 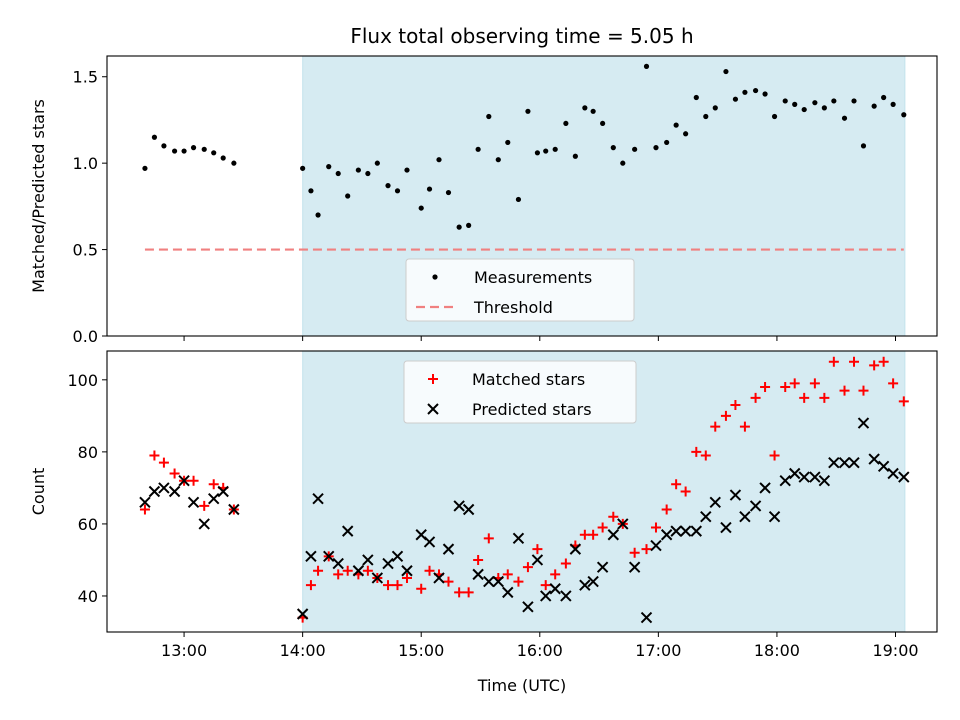 What do you see at coordinates (513, 307) in the screenshot?
I see `legend-label: Threshold` at bounding box center [513, 307].